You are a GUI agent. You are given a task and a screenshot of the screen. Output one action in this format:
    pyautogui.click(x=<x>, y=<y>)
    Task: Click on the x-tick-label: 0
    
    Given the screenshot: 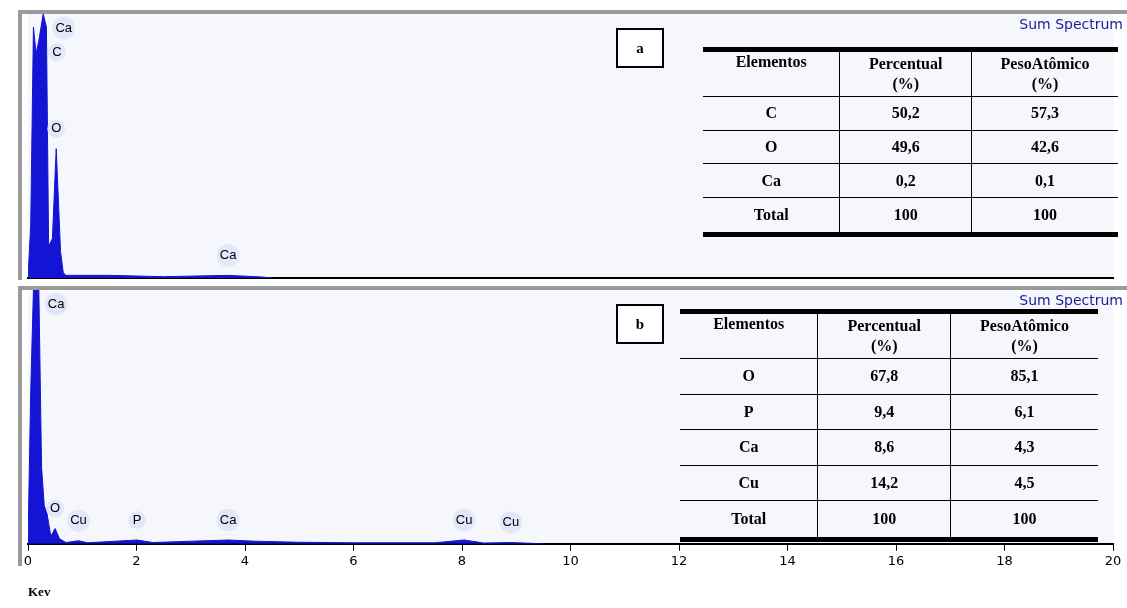 What is the action you would take?
    pyautogui.click(x=28, y=560)
    